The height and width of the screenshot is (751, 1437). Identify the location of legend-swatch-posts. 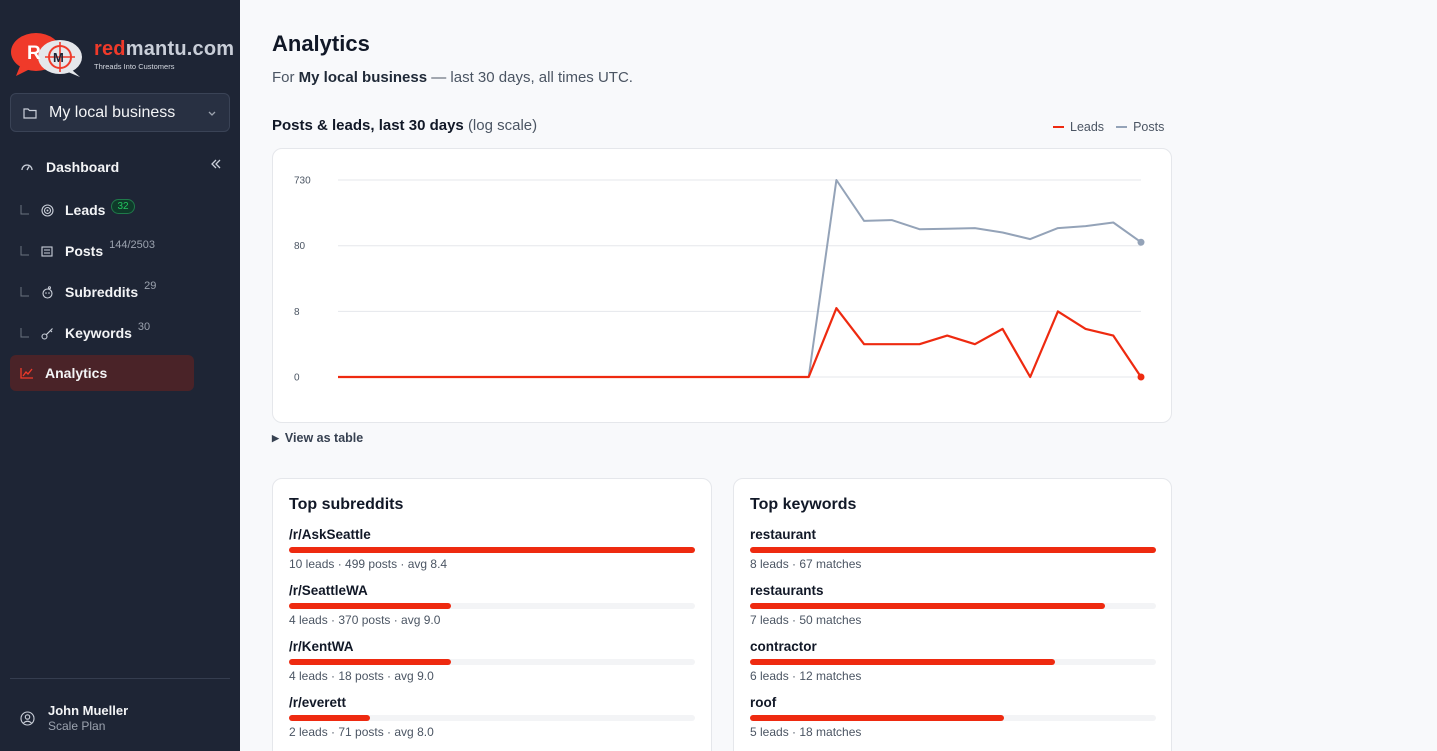
(1122, 127).